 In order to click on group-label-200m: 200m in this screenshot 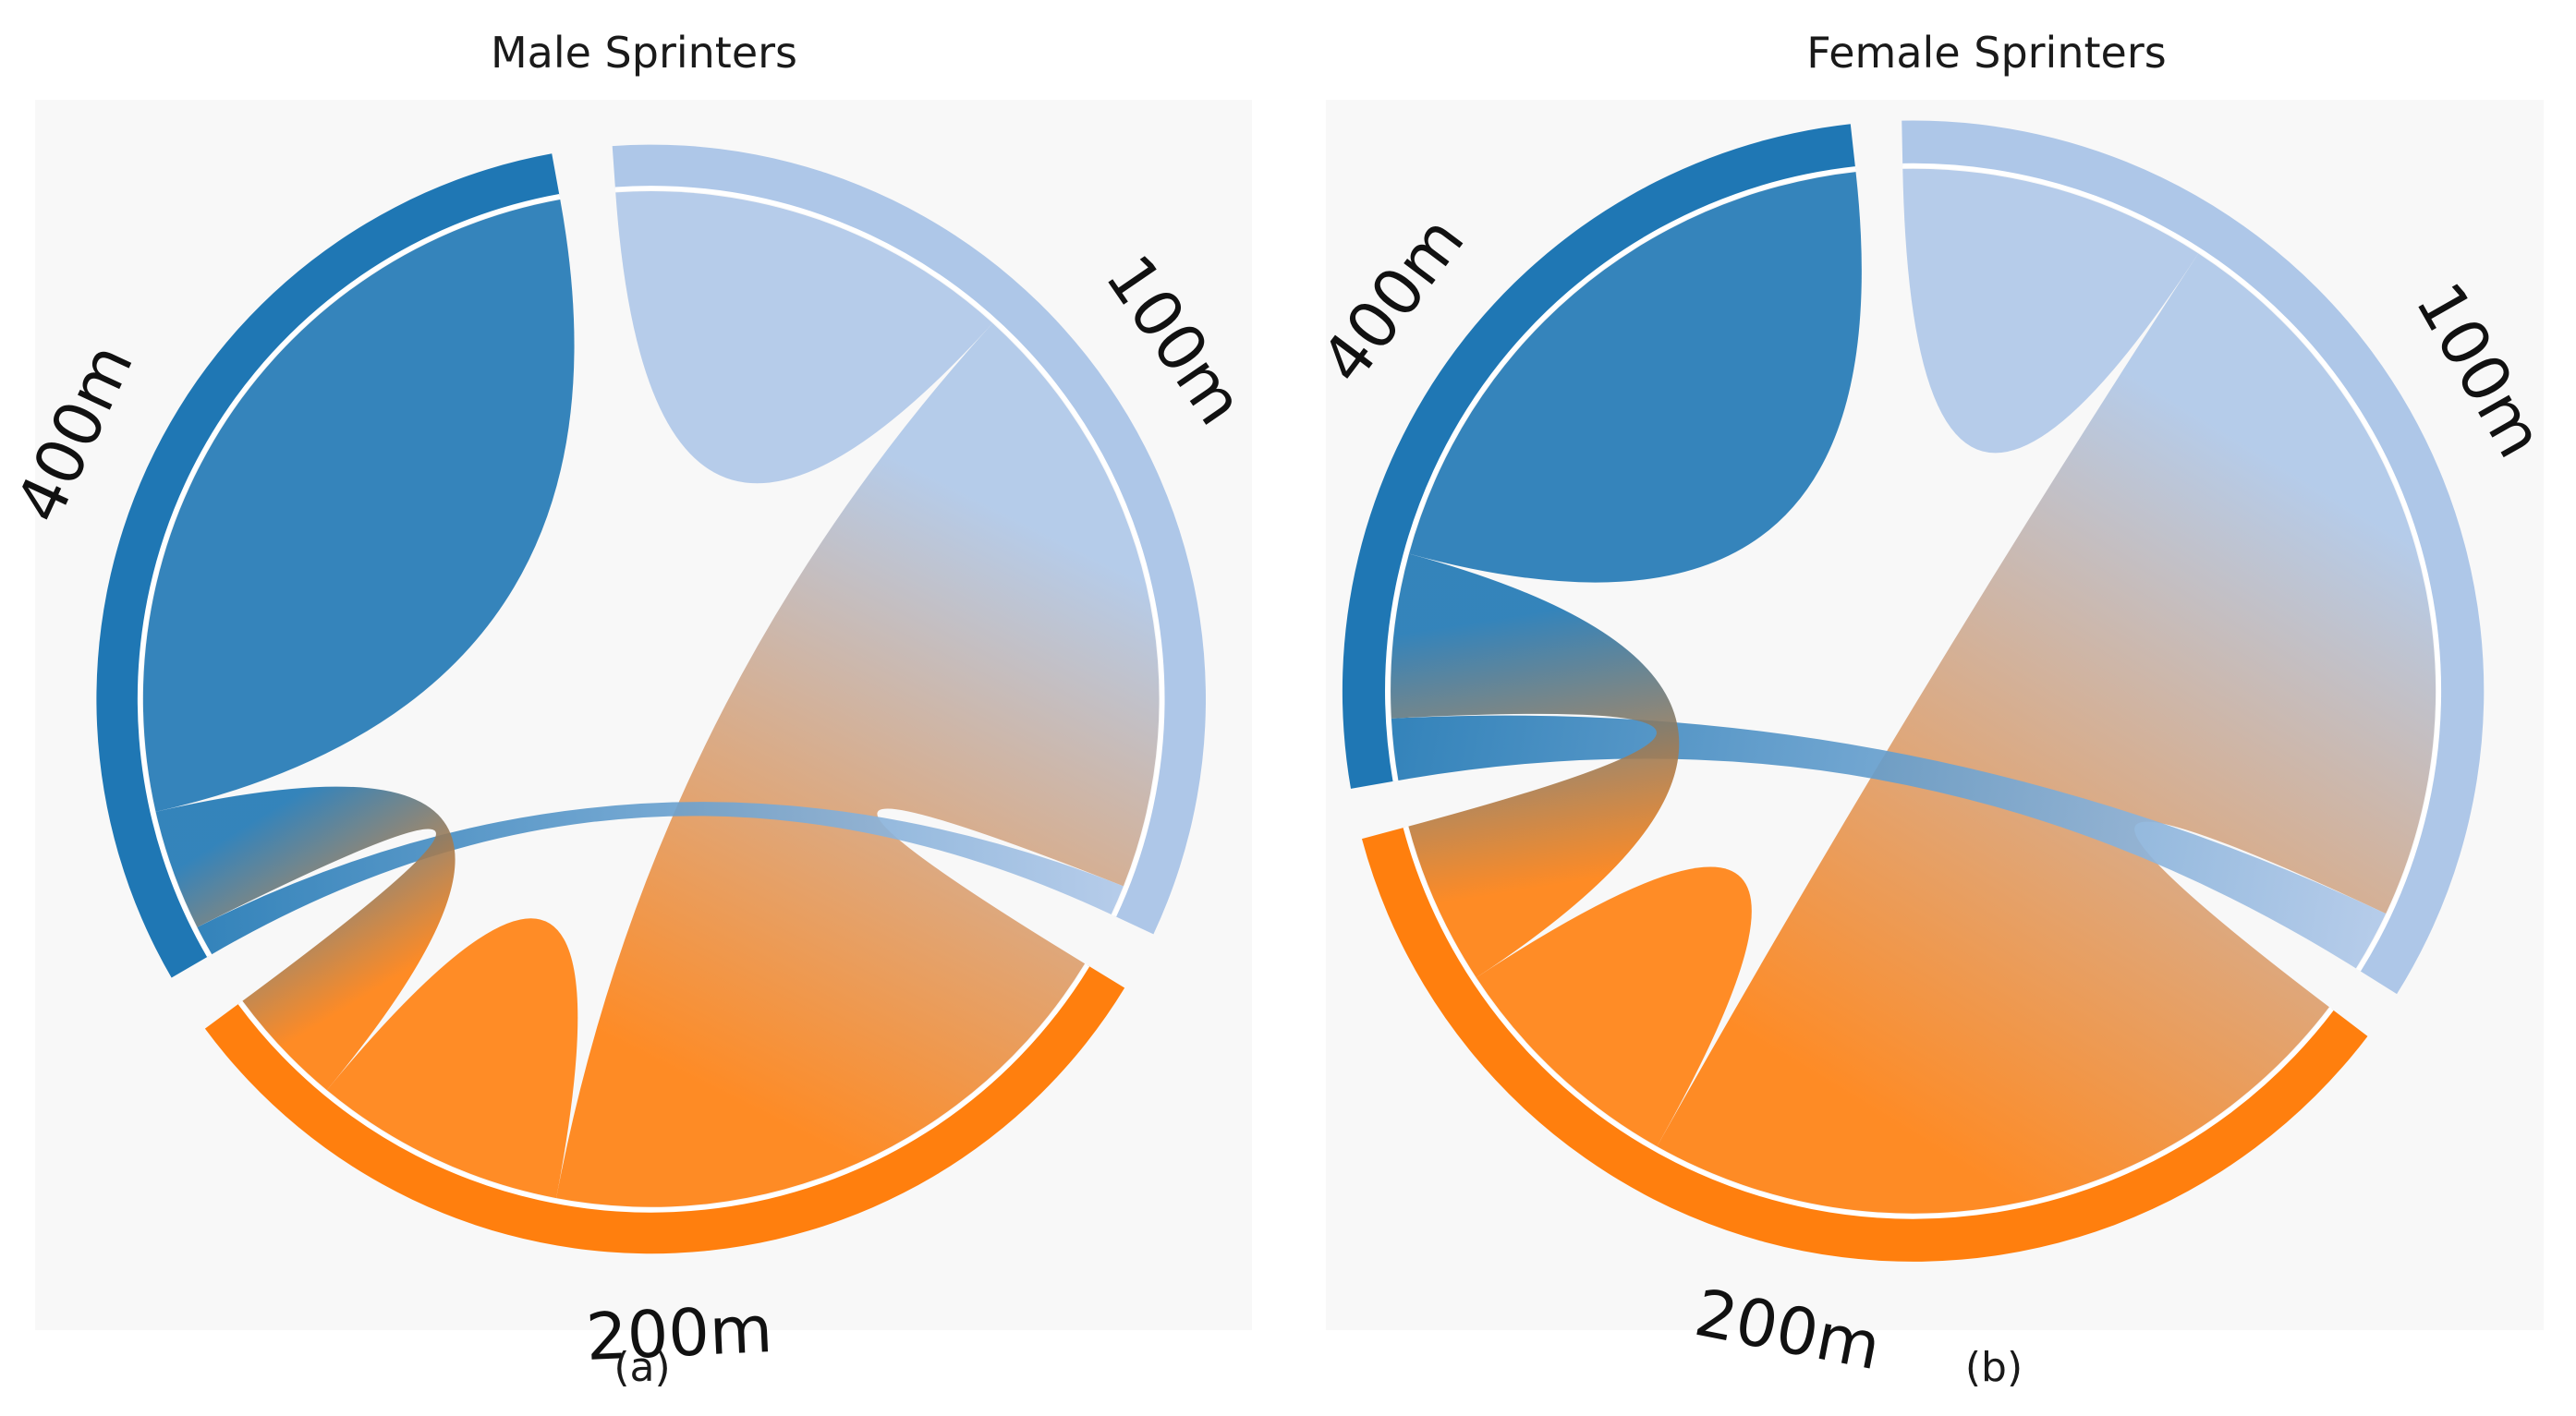, I will do `click(679, 1333)`.